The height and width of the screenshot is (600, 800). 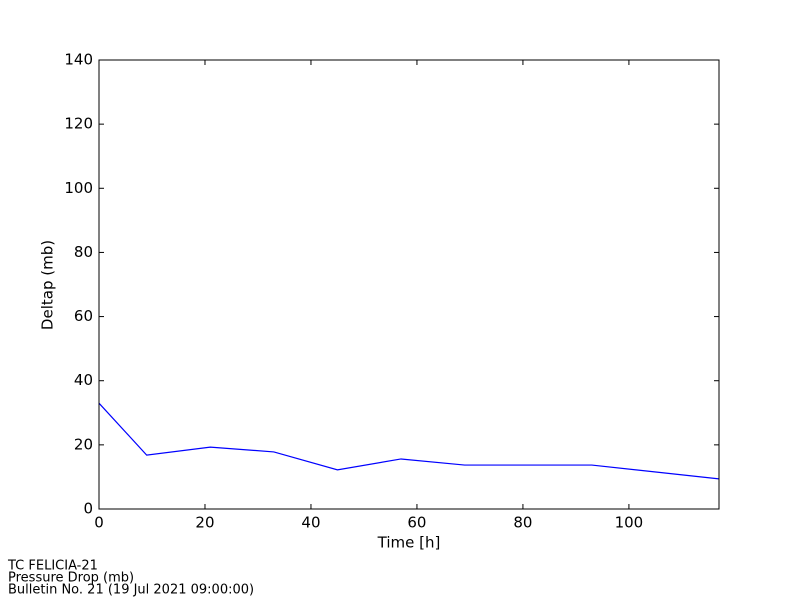 What do you see at coordinates (131, 590) in the screenshot?
I see `footer-line: Bulletin No. 21 (19 Jul 2021 09:00:00)` at bounding box center [131, 590].